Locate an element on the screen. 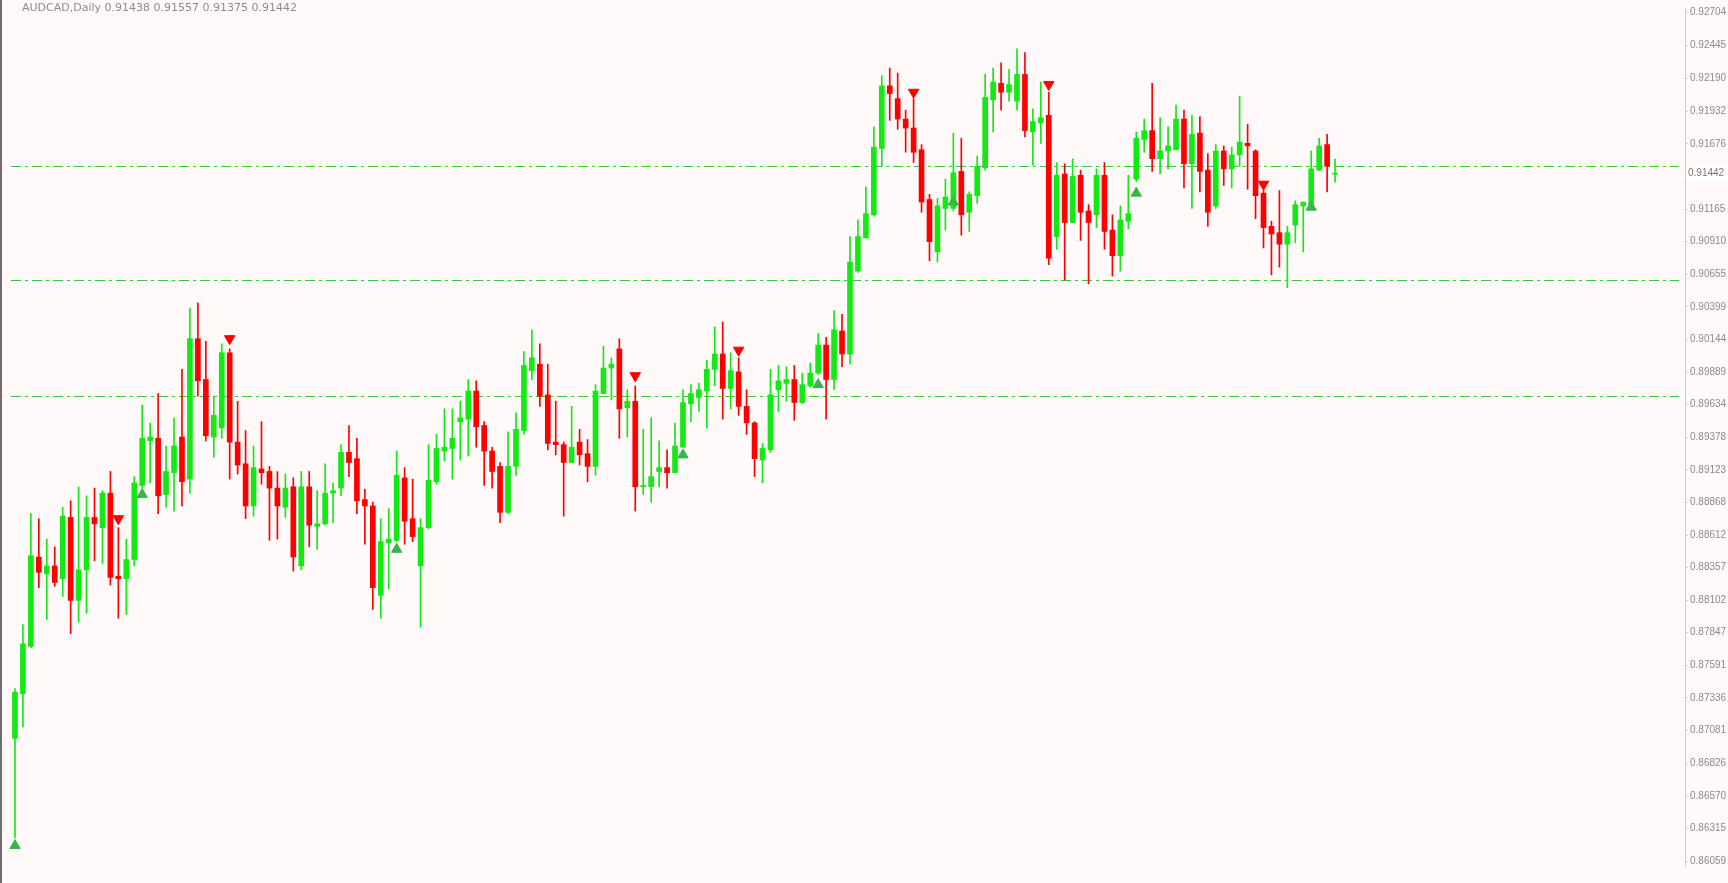 This screenshot has height=883, width=1728. y-tick-label: 0.88102 is located at coordinates (1708, 599).